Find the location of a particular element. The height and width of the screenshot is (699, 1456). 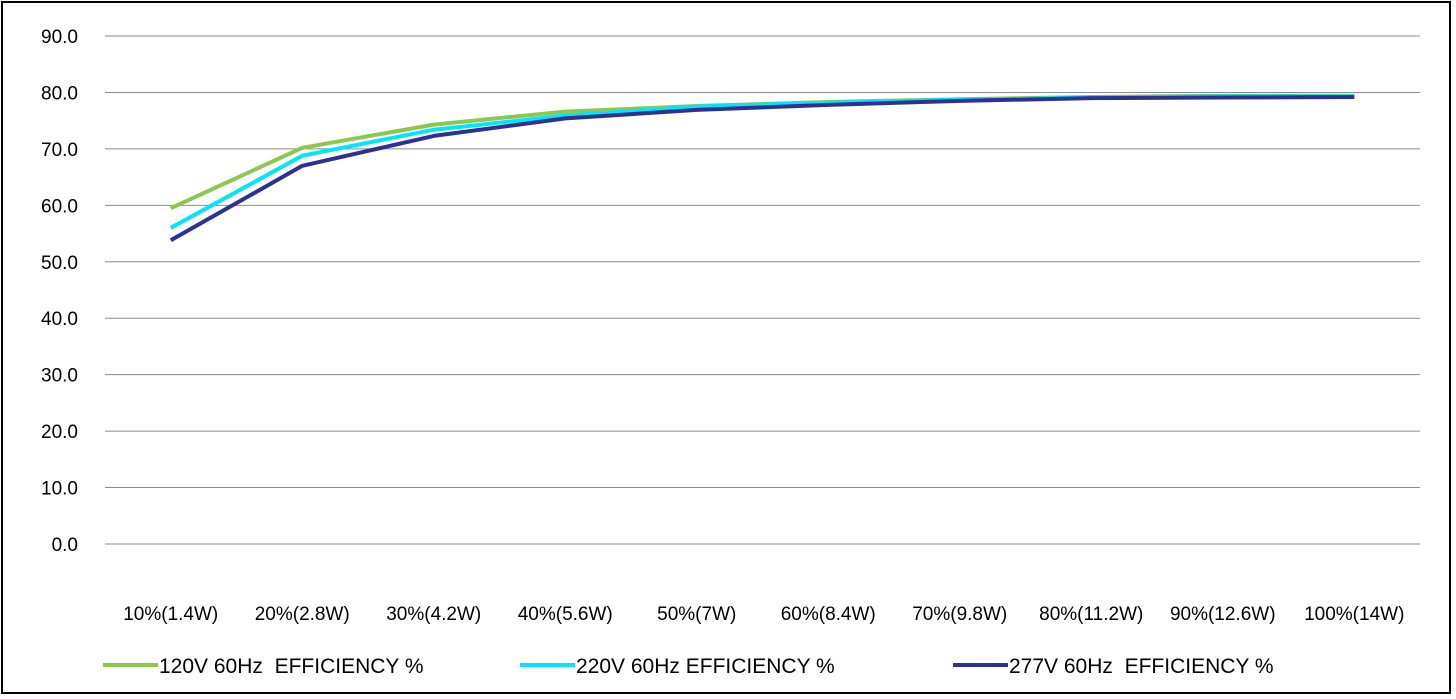

x-tick-label: 80%(11.2W) is located at coordinates (1091, 614).